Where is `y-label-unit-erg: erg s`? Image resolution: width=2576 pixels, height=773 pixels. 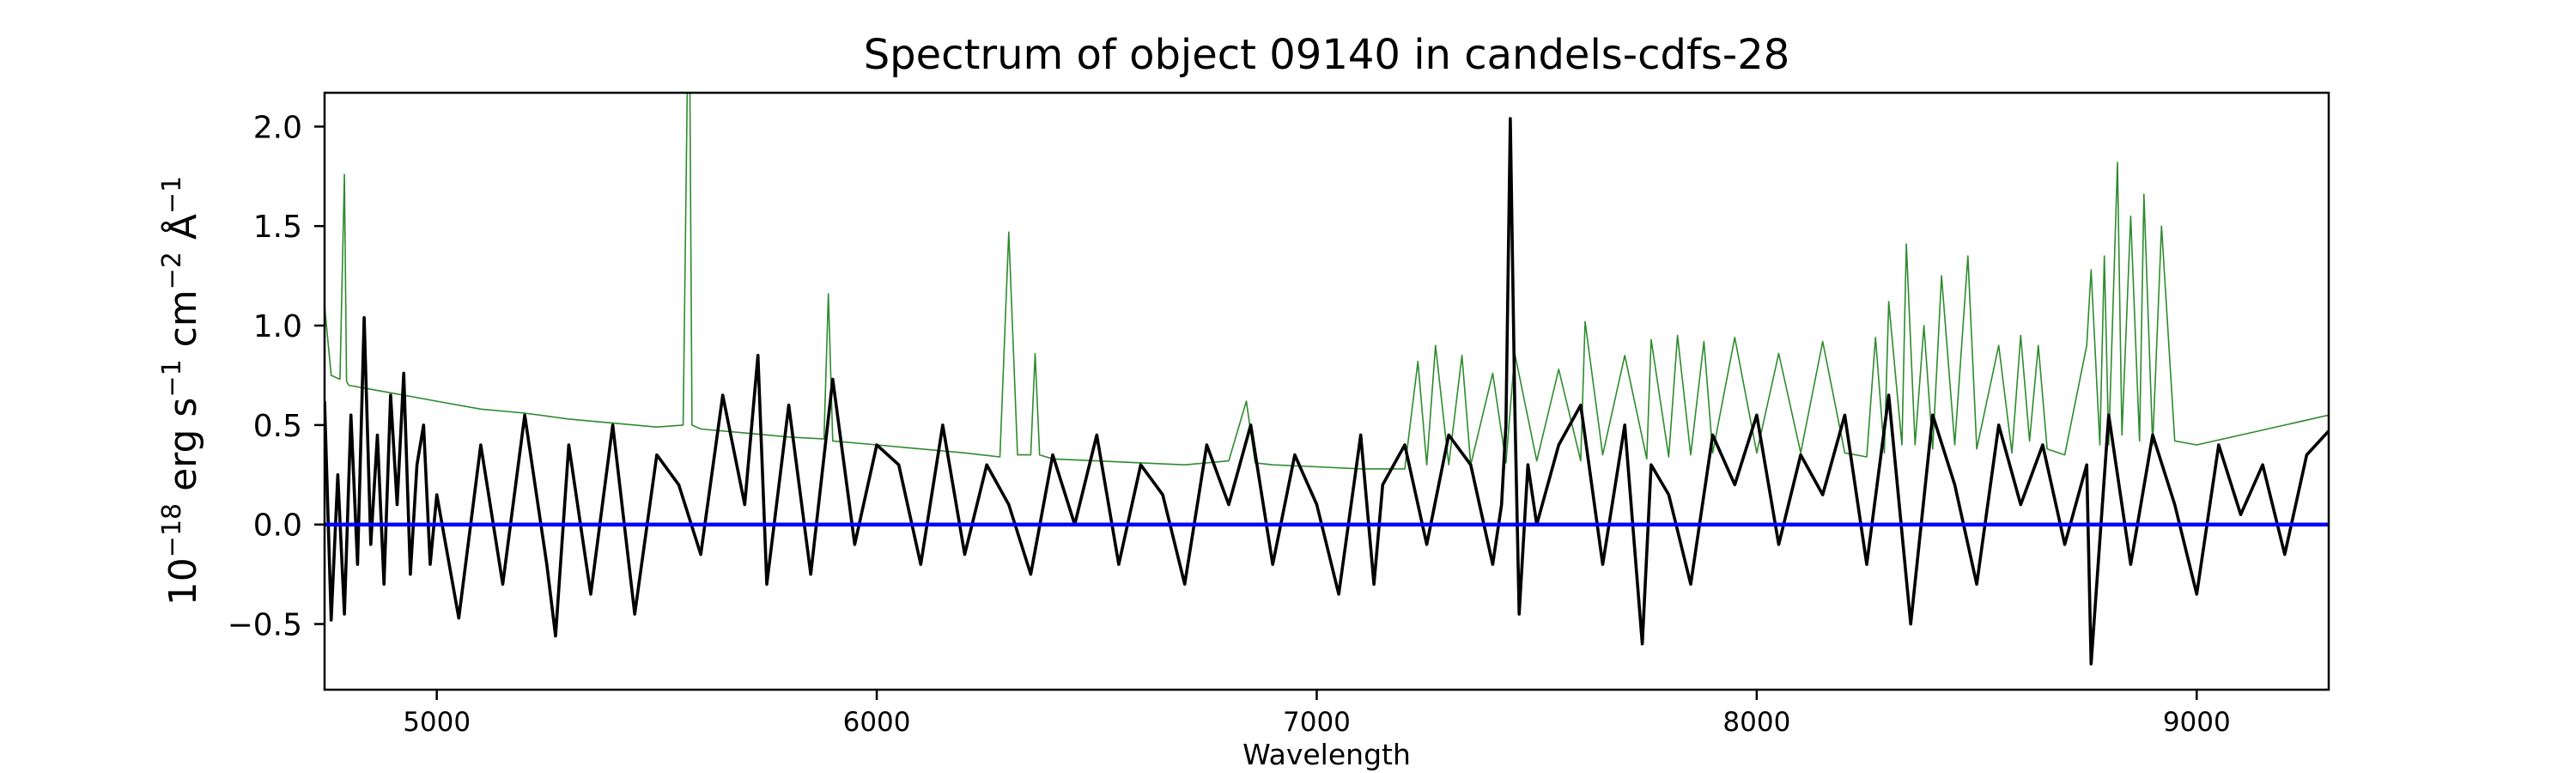
y-label-unit-erg: erg s is located at coordinates (183, 450).